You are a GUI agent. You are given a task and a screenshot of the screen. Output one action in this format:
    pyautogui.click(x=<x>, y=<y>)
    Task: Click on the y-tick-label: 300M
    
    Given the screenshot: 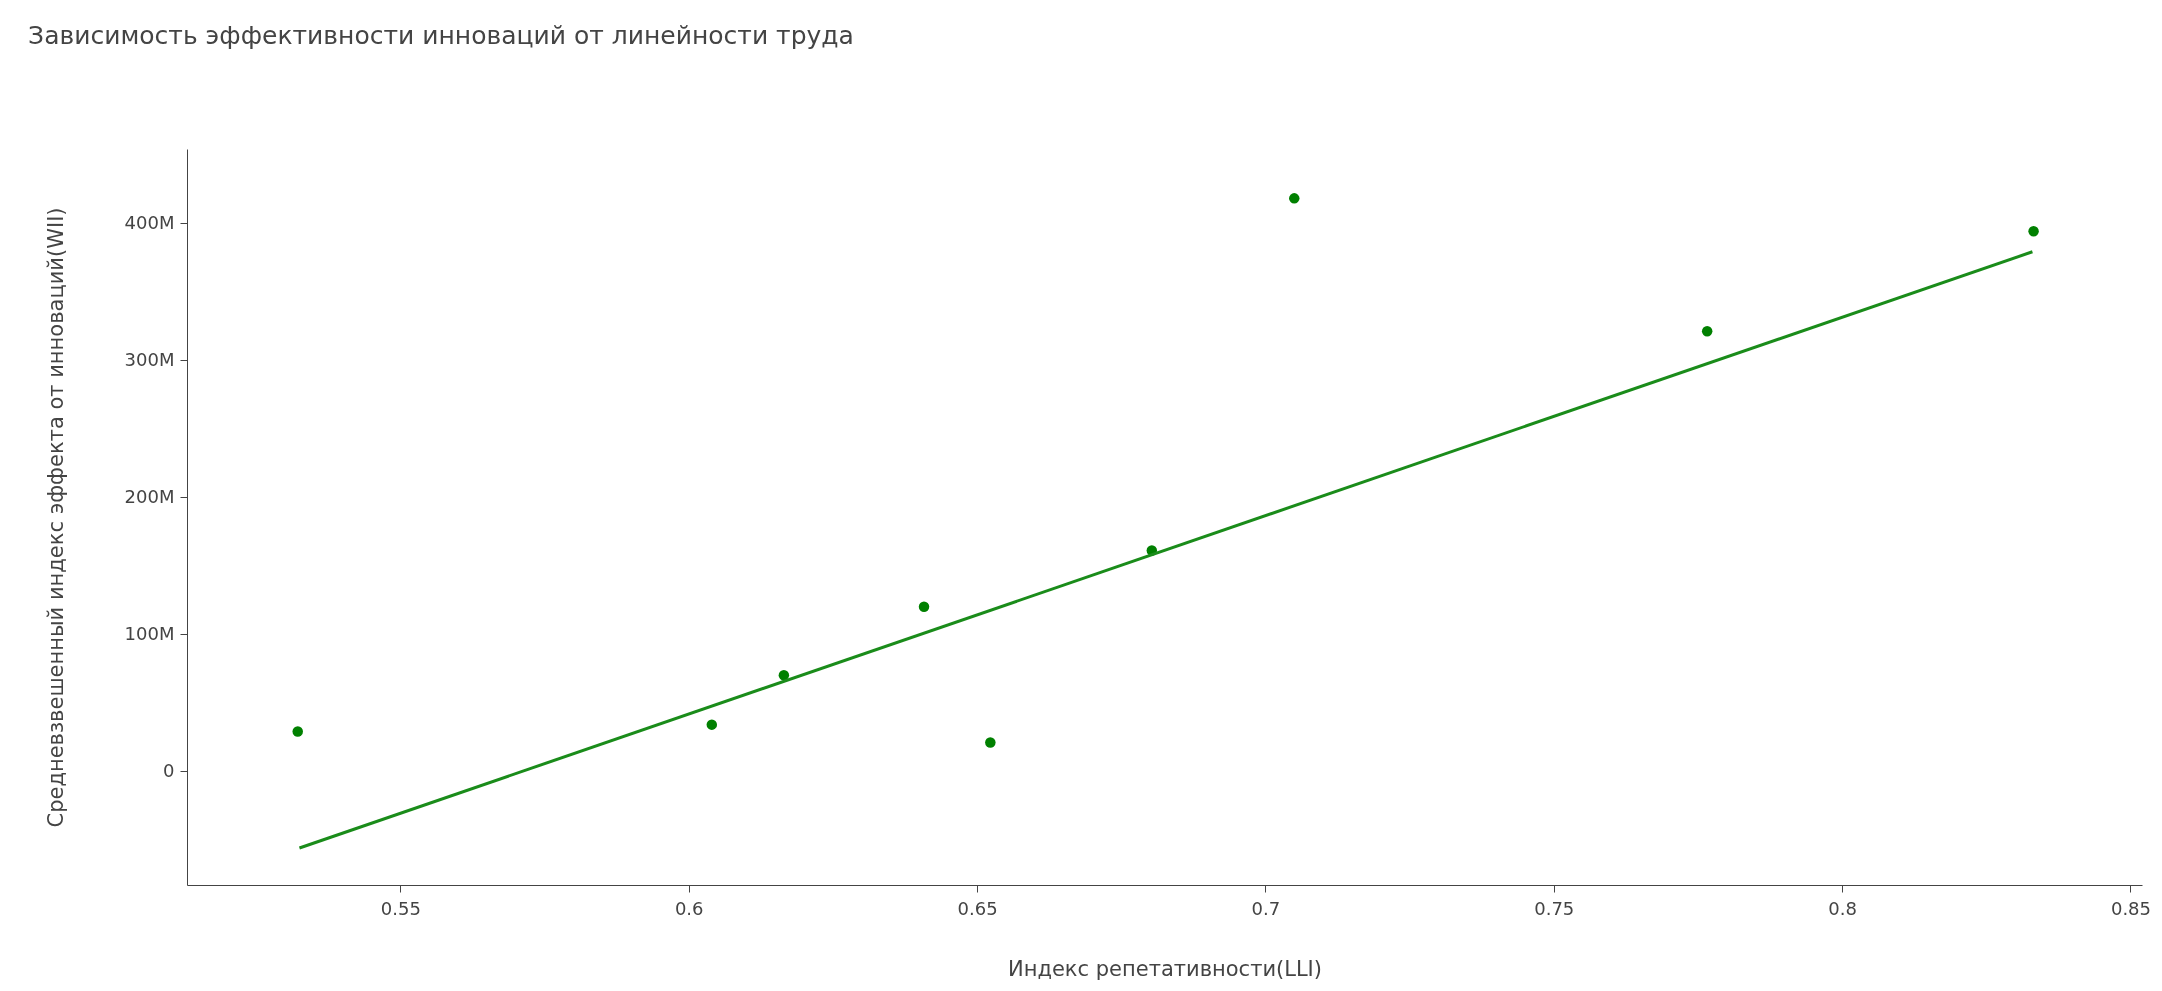 What is the action you would take?
    pyautogui.click(x=149, y=359)
    